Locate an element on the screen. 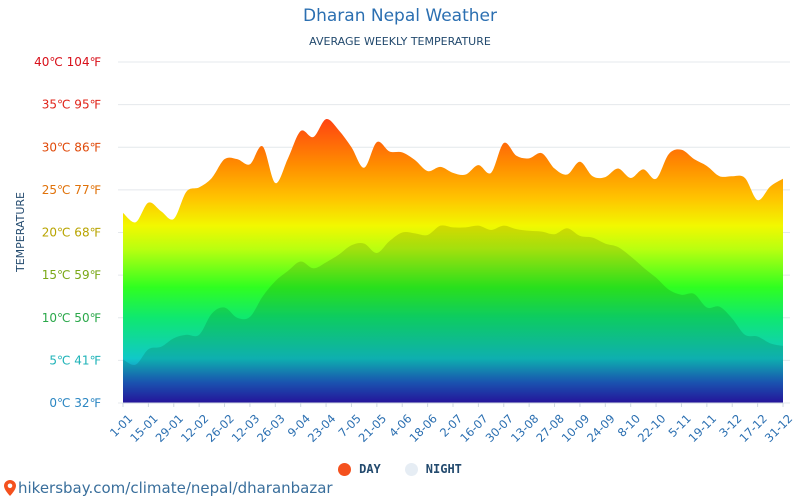 Image resolution: width=800 pixels, height=500 pixels. x-tick-label: 13-08 is located at coordinates (525, 428).